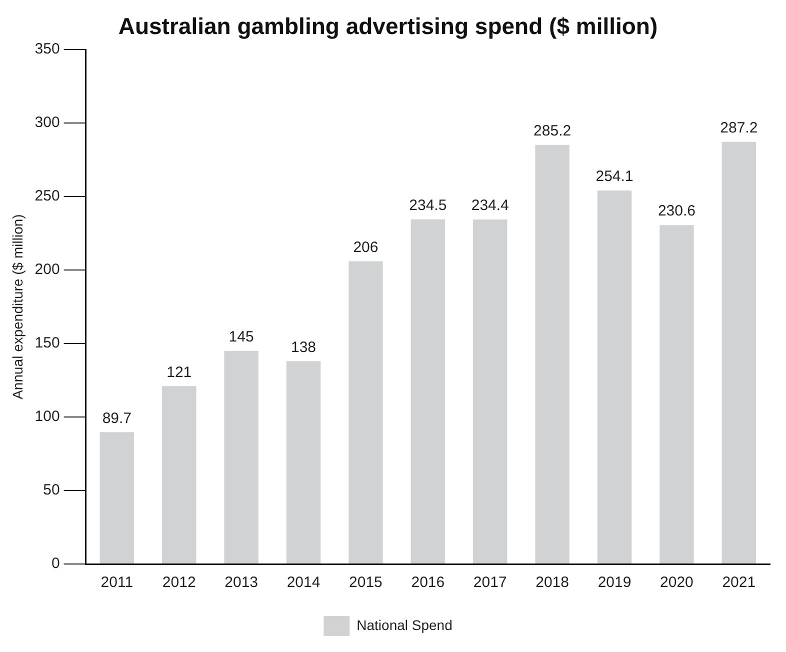 This screenshot has height=652, width=786. What do you see at coordinates (428, 205) in the screenshot?
I see `data-label: 234.5` at bounding box center [428, 205].